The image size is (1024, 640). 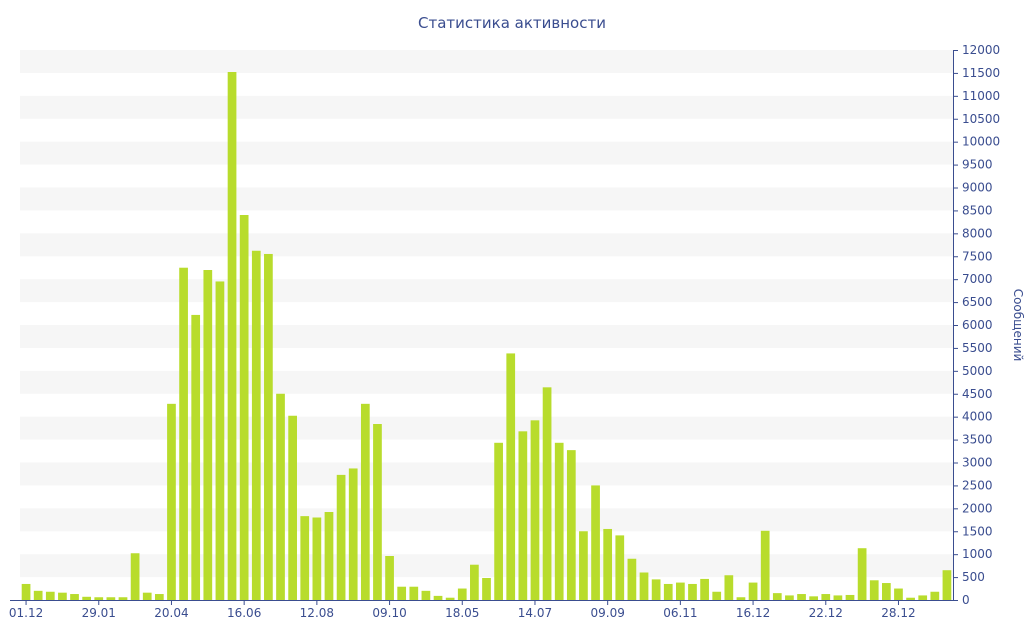 I want to click on y-tick-label: 3000, so click(x=977, y=463).